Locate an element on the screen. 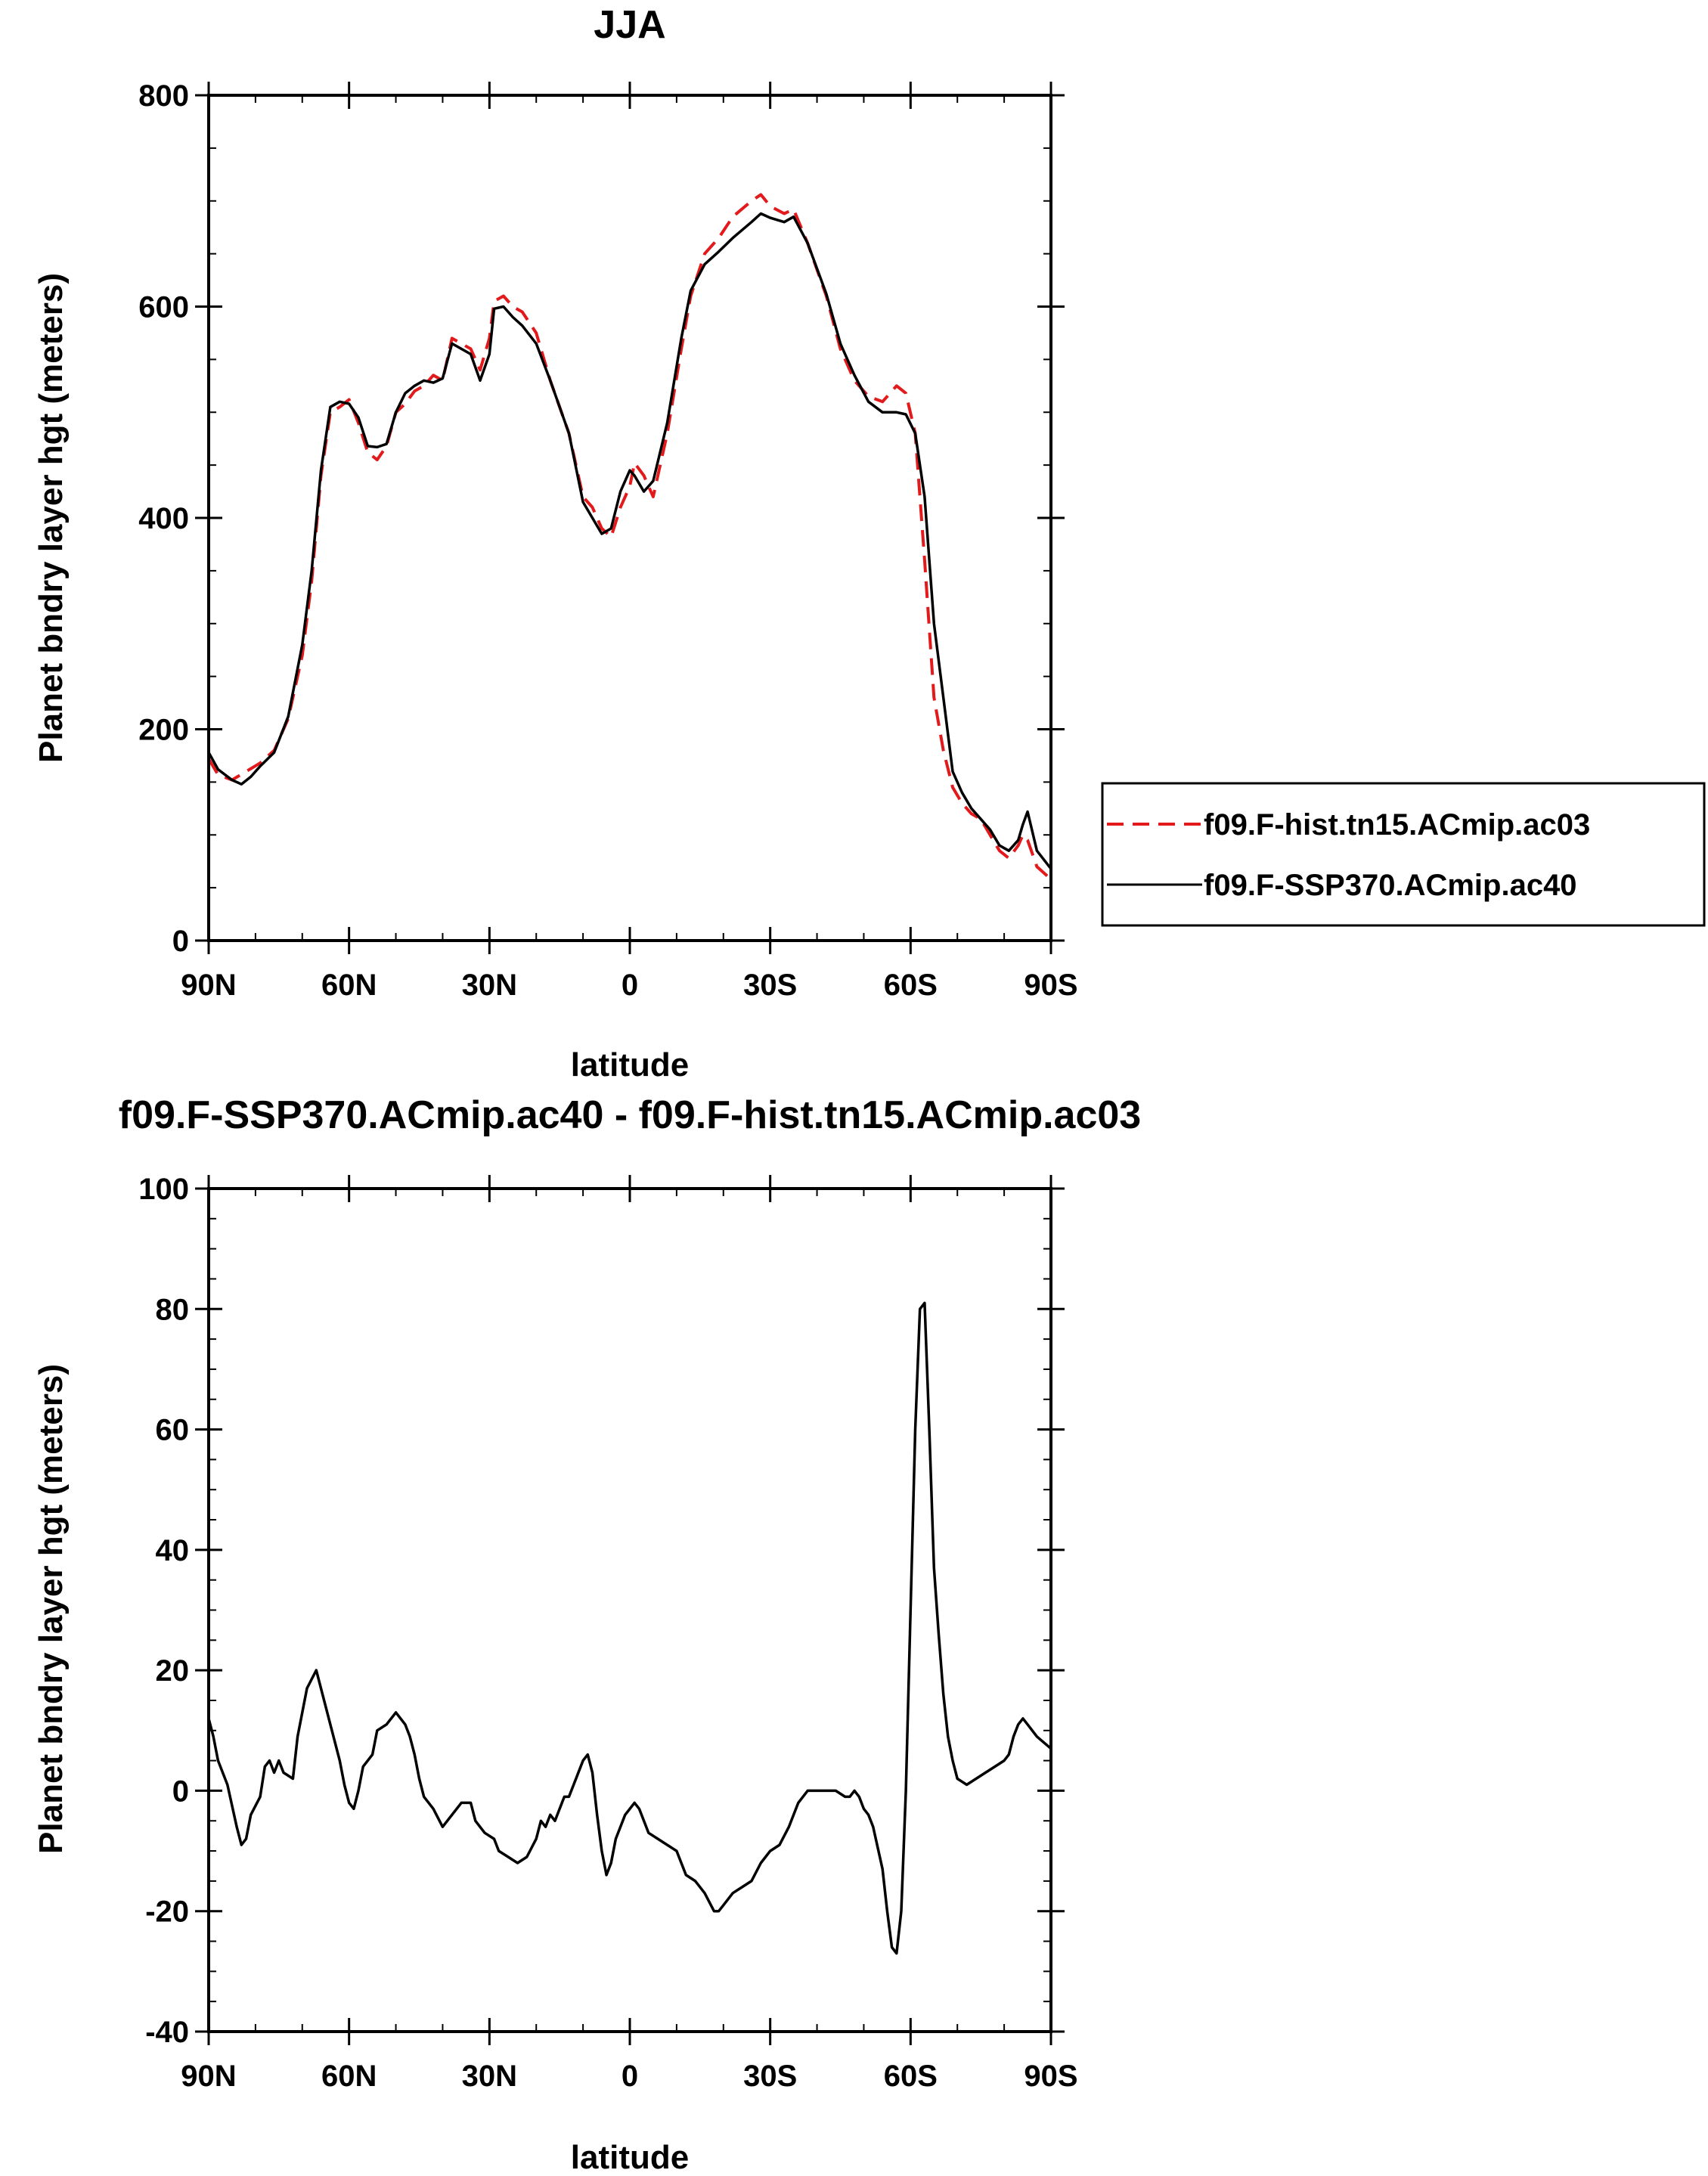 The image size is (1708, 2176). legend-box is located at coordinates (1403, 854).